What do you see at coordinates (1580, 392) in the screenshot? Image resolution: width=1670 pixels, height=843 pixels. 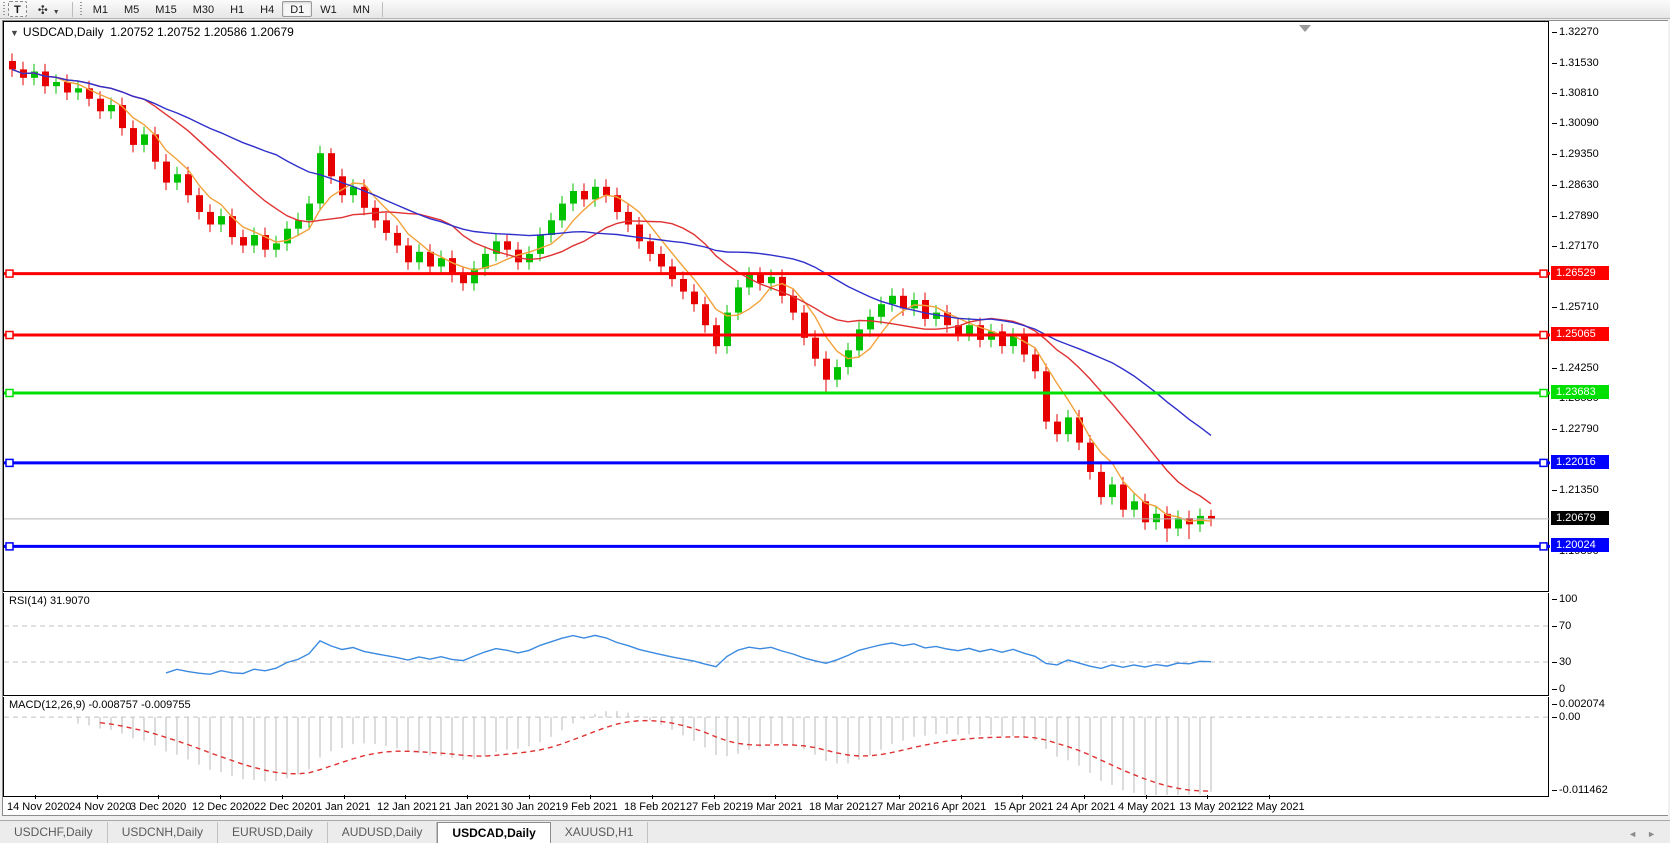 I see `hline-price-tag: 1.23683` at bounding box center [1580, 392].